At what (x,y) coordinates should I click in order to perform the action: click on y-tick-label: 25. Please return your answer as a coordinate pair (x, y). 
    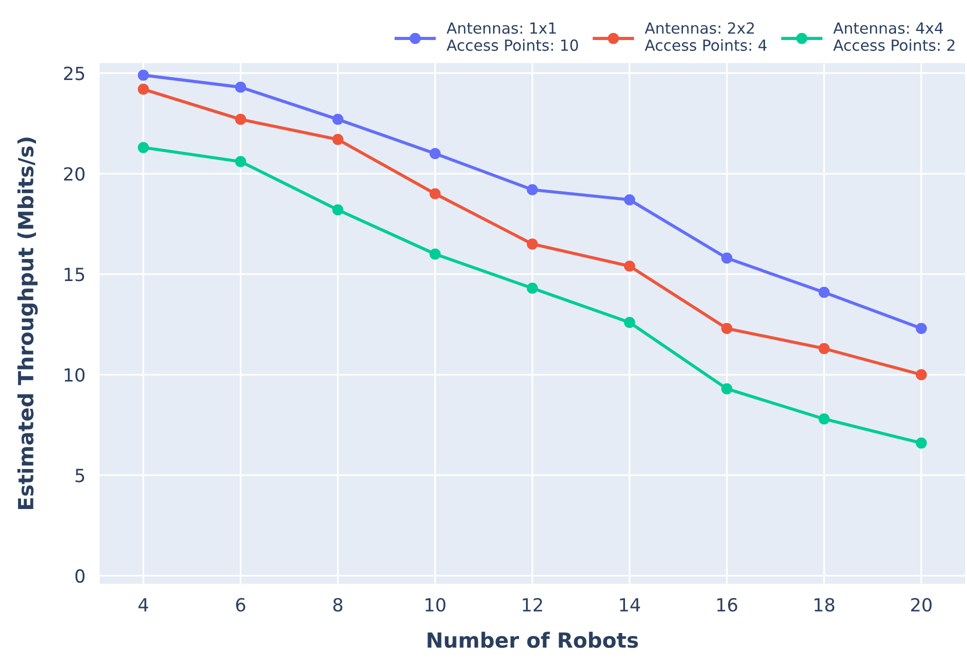
    Looking at the image, I should click on (74, 73).